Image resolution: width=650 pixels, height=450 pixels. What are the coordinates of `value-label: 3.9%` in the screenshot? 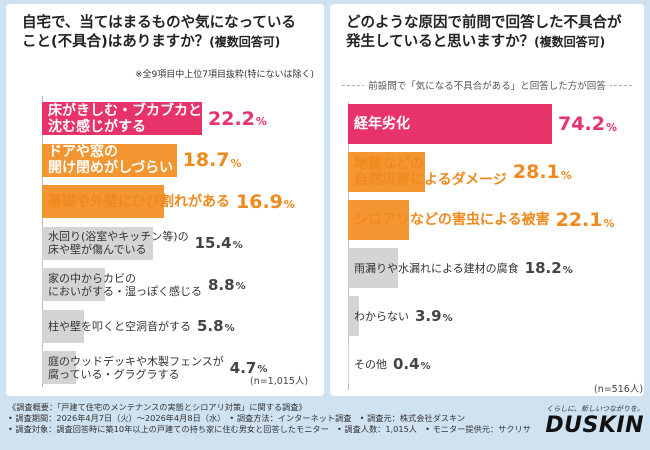 It's located at (434, 316).